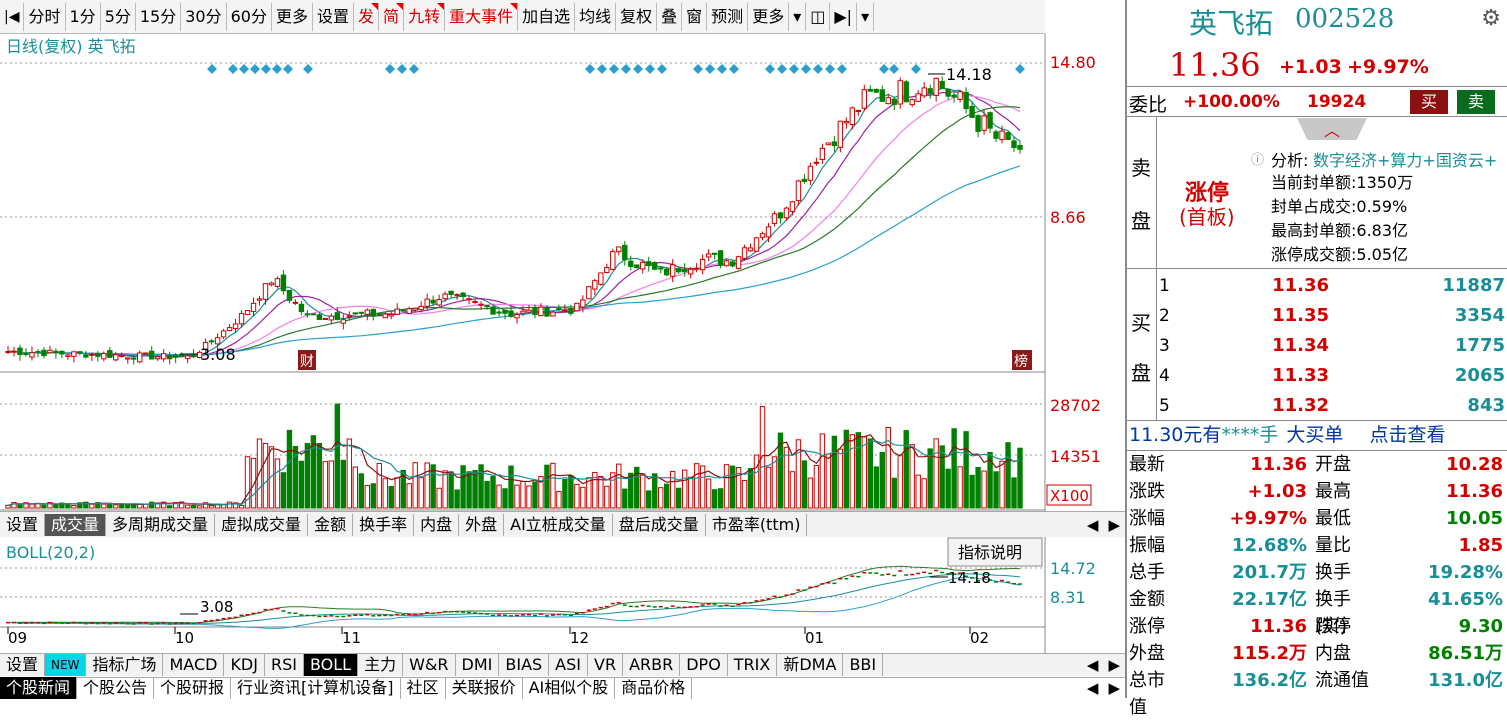  I want to click on tab-item: AI立桩成交量, so click(558, 524).